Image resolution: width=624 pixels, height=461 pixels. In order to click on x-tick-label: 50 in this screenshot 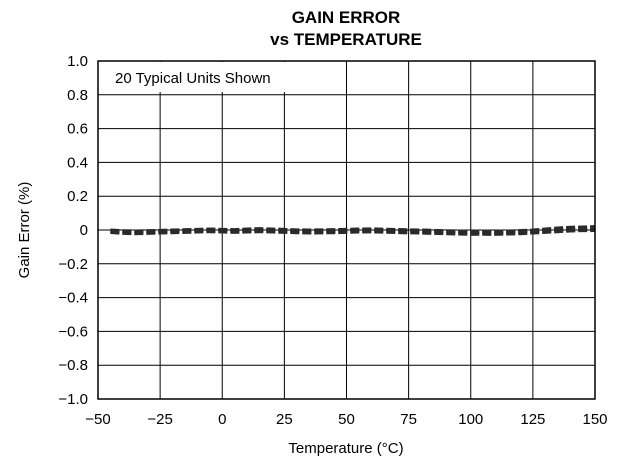, I will do `click(346, 419)`.